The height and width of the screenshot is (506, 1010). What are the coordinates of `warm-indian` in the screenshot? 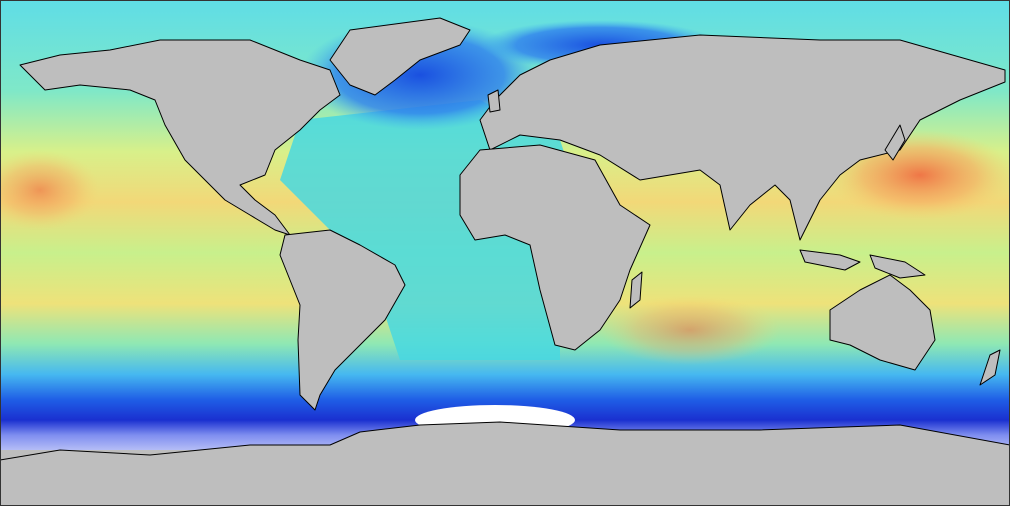 It's located at (690, 330).